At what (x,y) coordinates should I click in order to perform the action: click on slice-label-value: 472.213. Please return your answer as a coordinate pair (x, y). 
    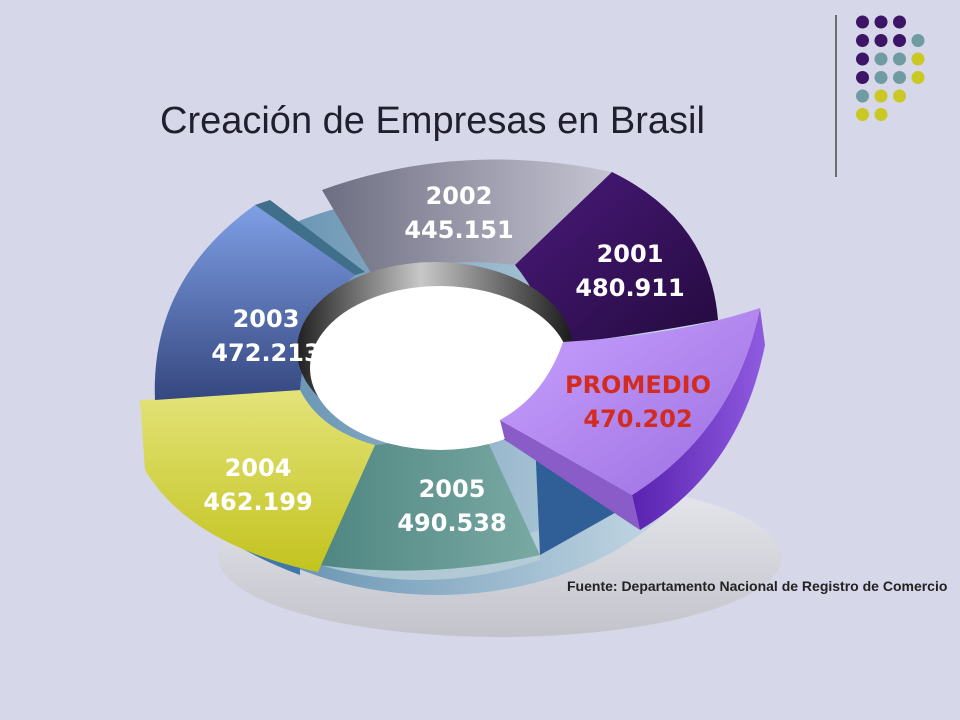
    Looking at the image, I should click on (265, 353).